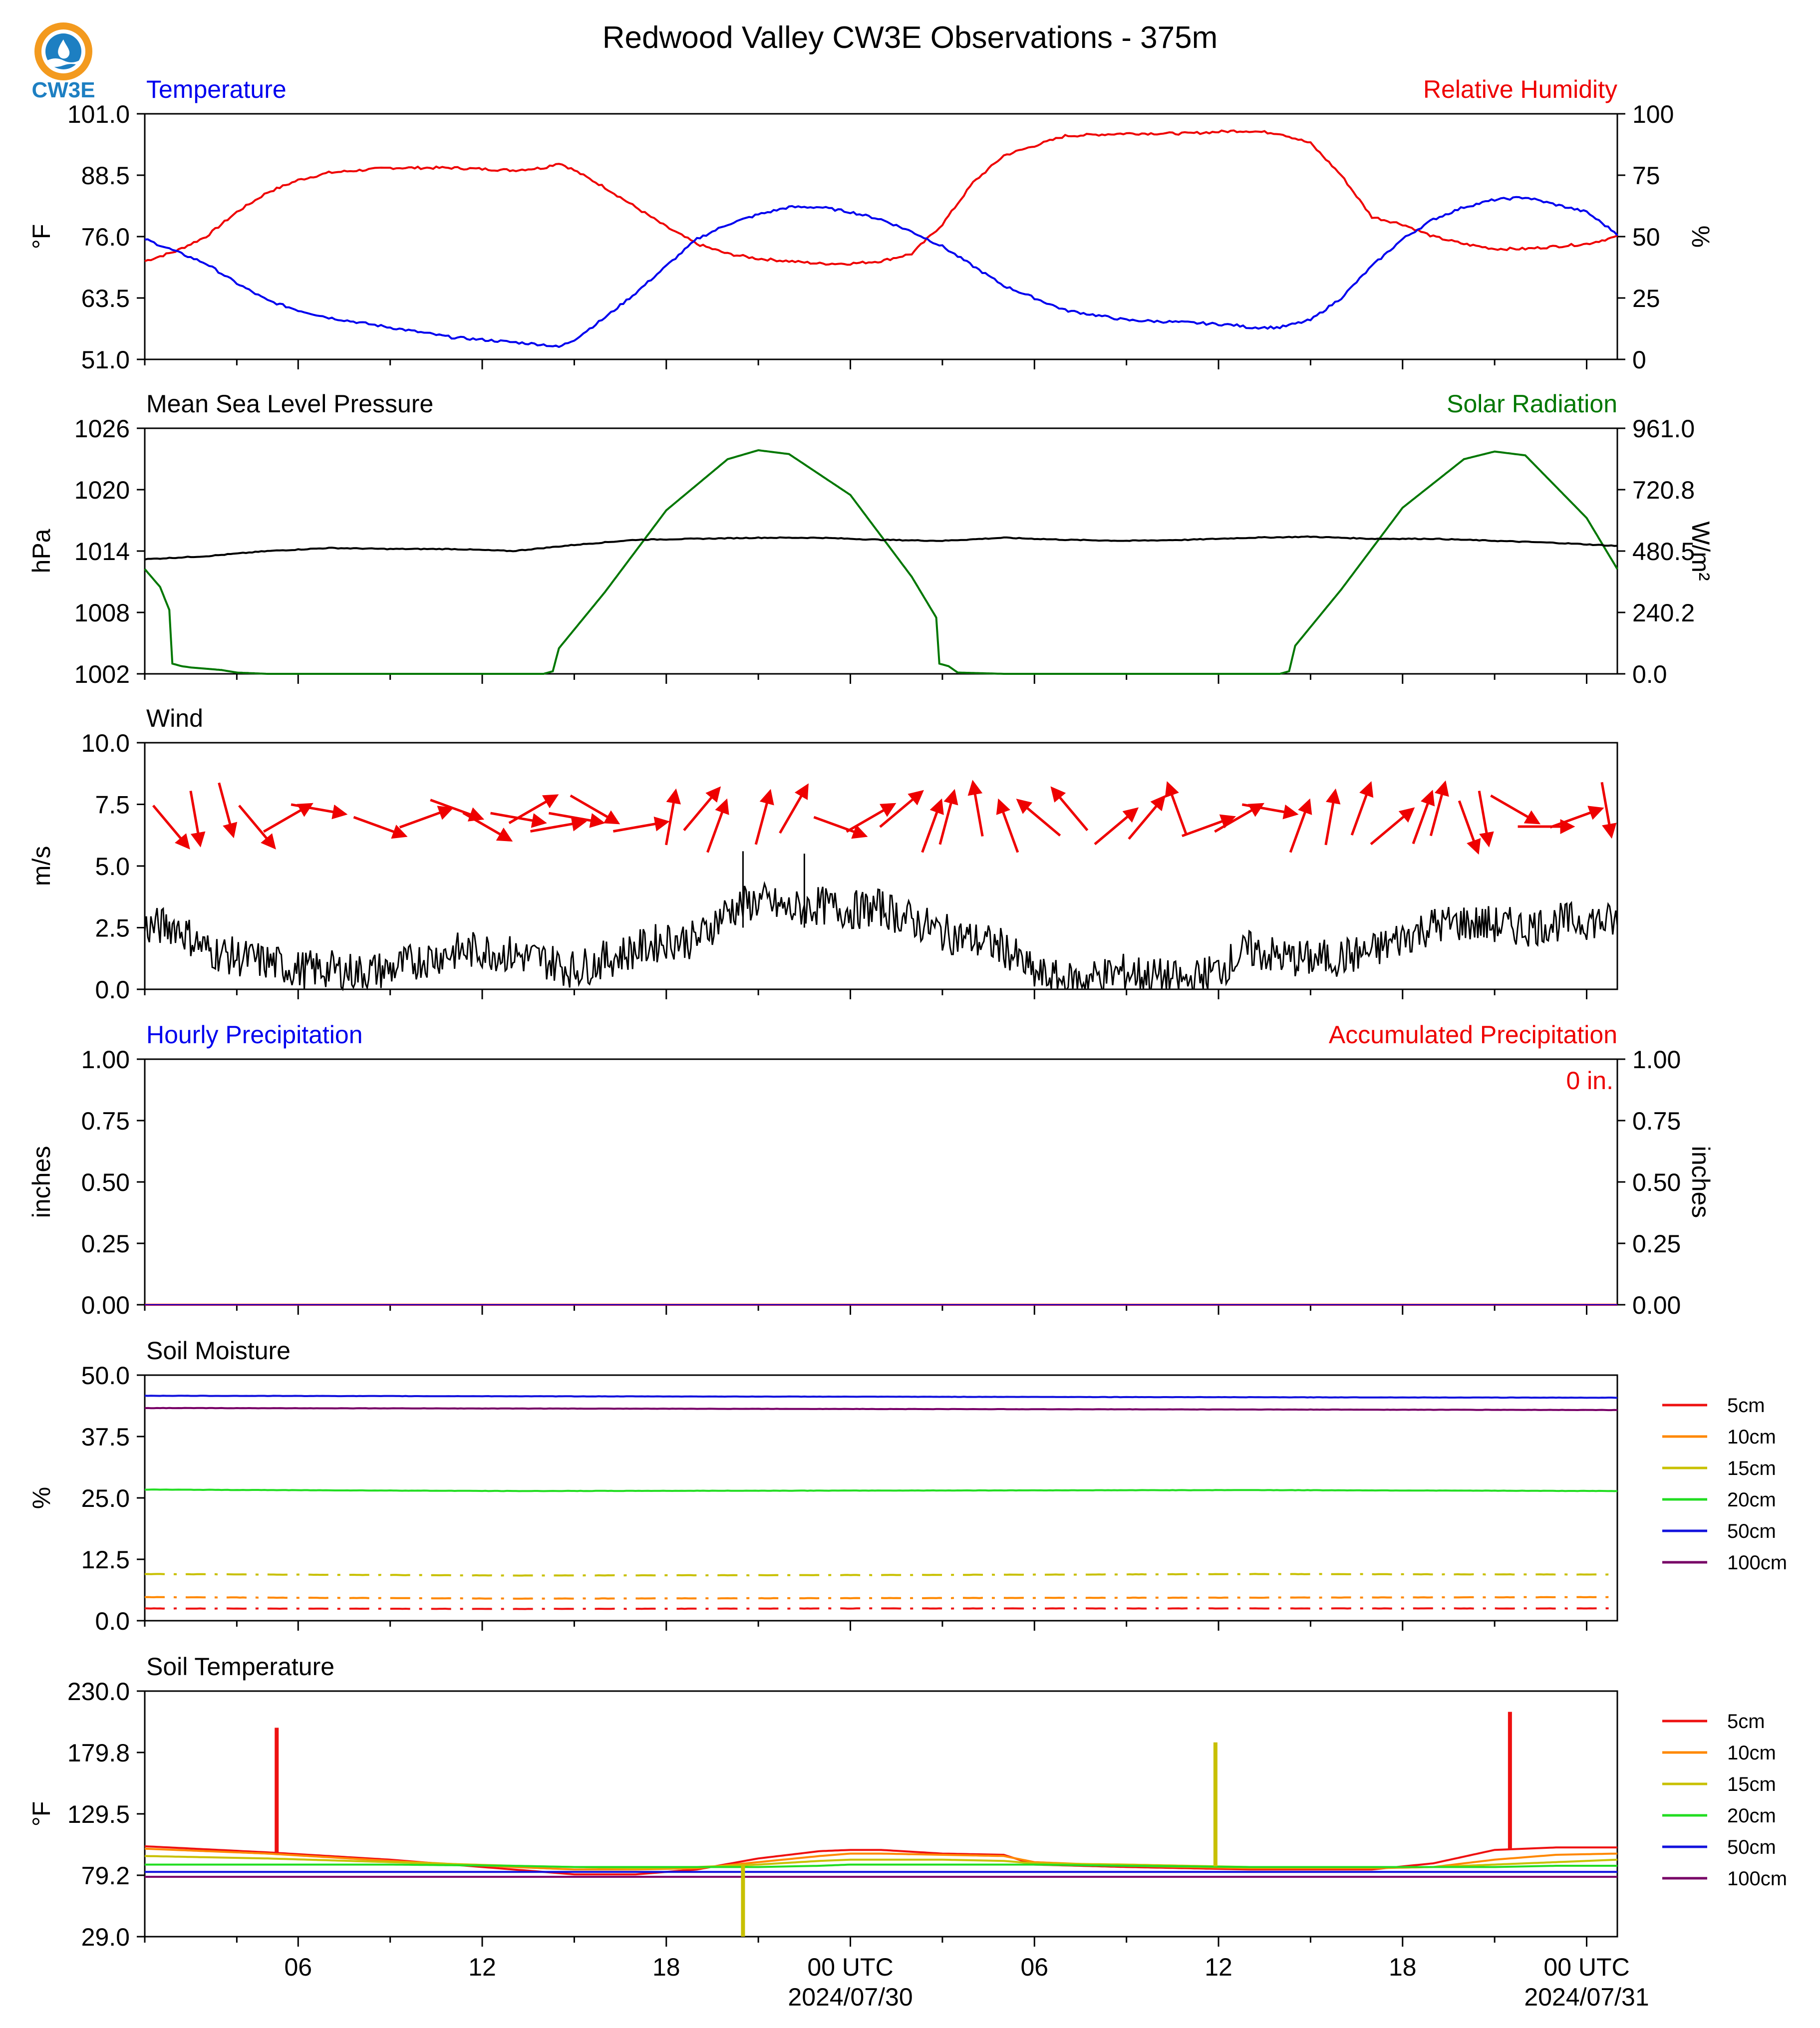 This screenshot has width=1820, height=2028. Describe the element at coordinates (102, 429) in the screenshot. I see `y-tick-label: 1026` at that location.